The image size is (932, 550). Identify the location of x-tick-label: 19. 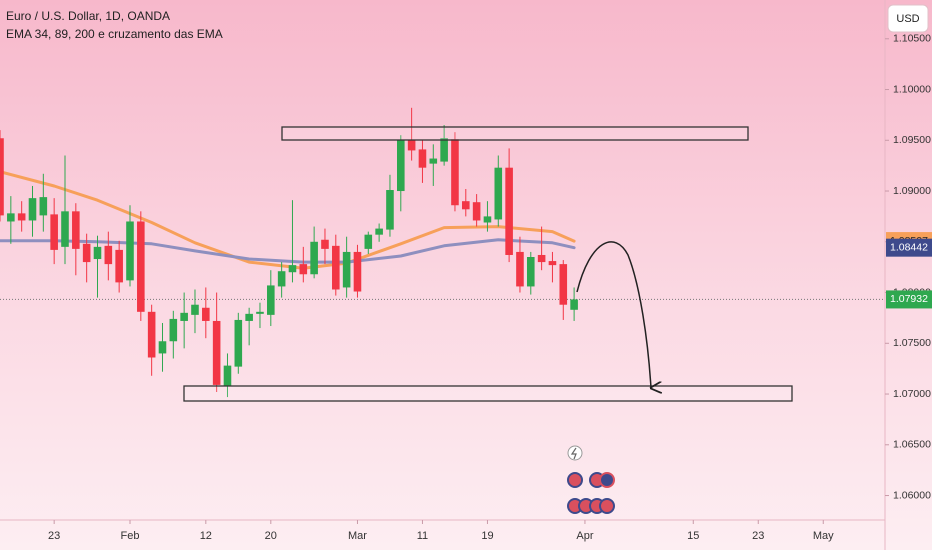
(487, 536).